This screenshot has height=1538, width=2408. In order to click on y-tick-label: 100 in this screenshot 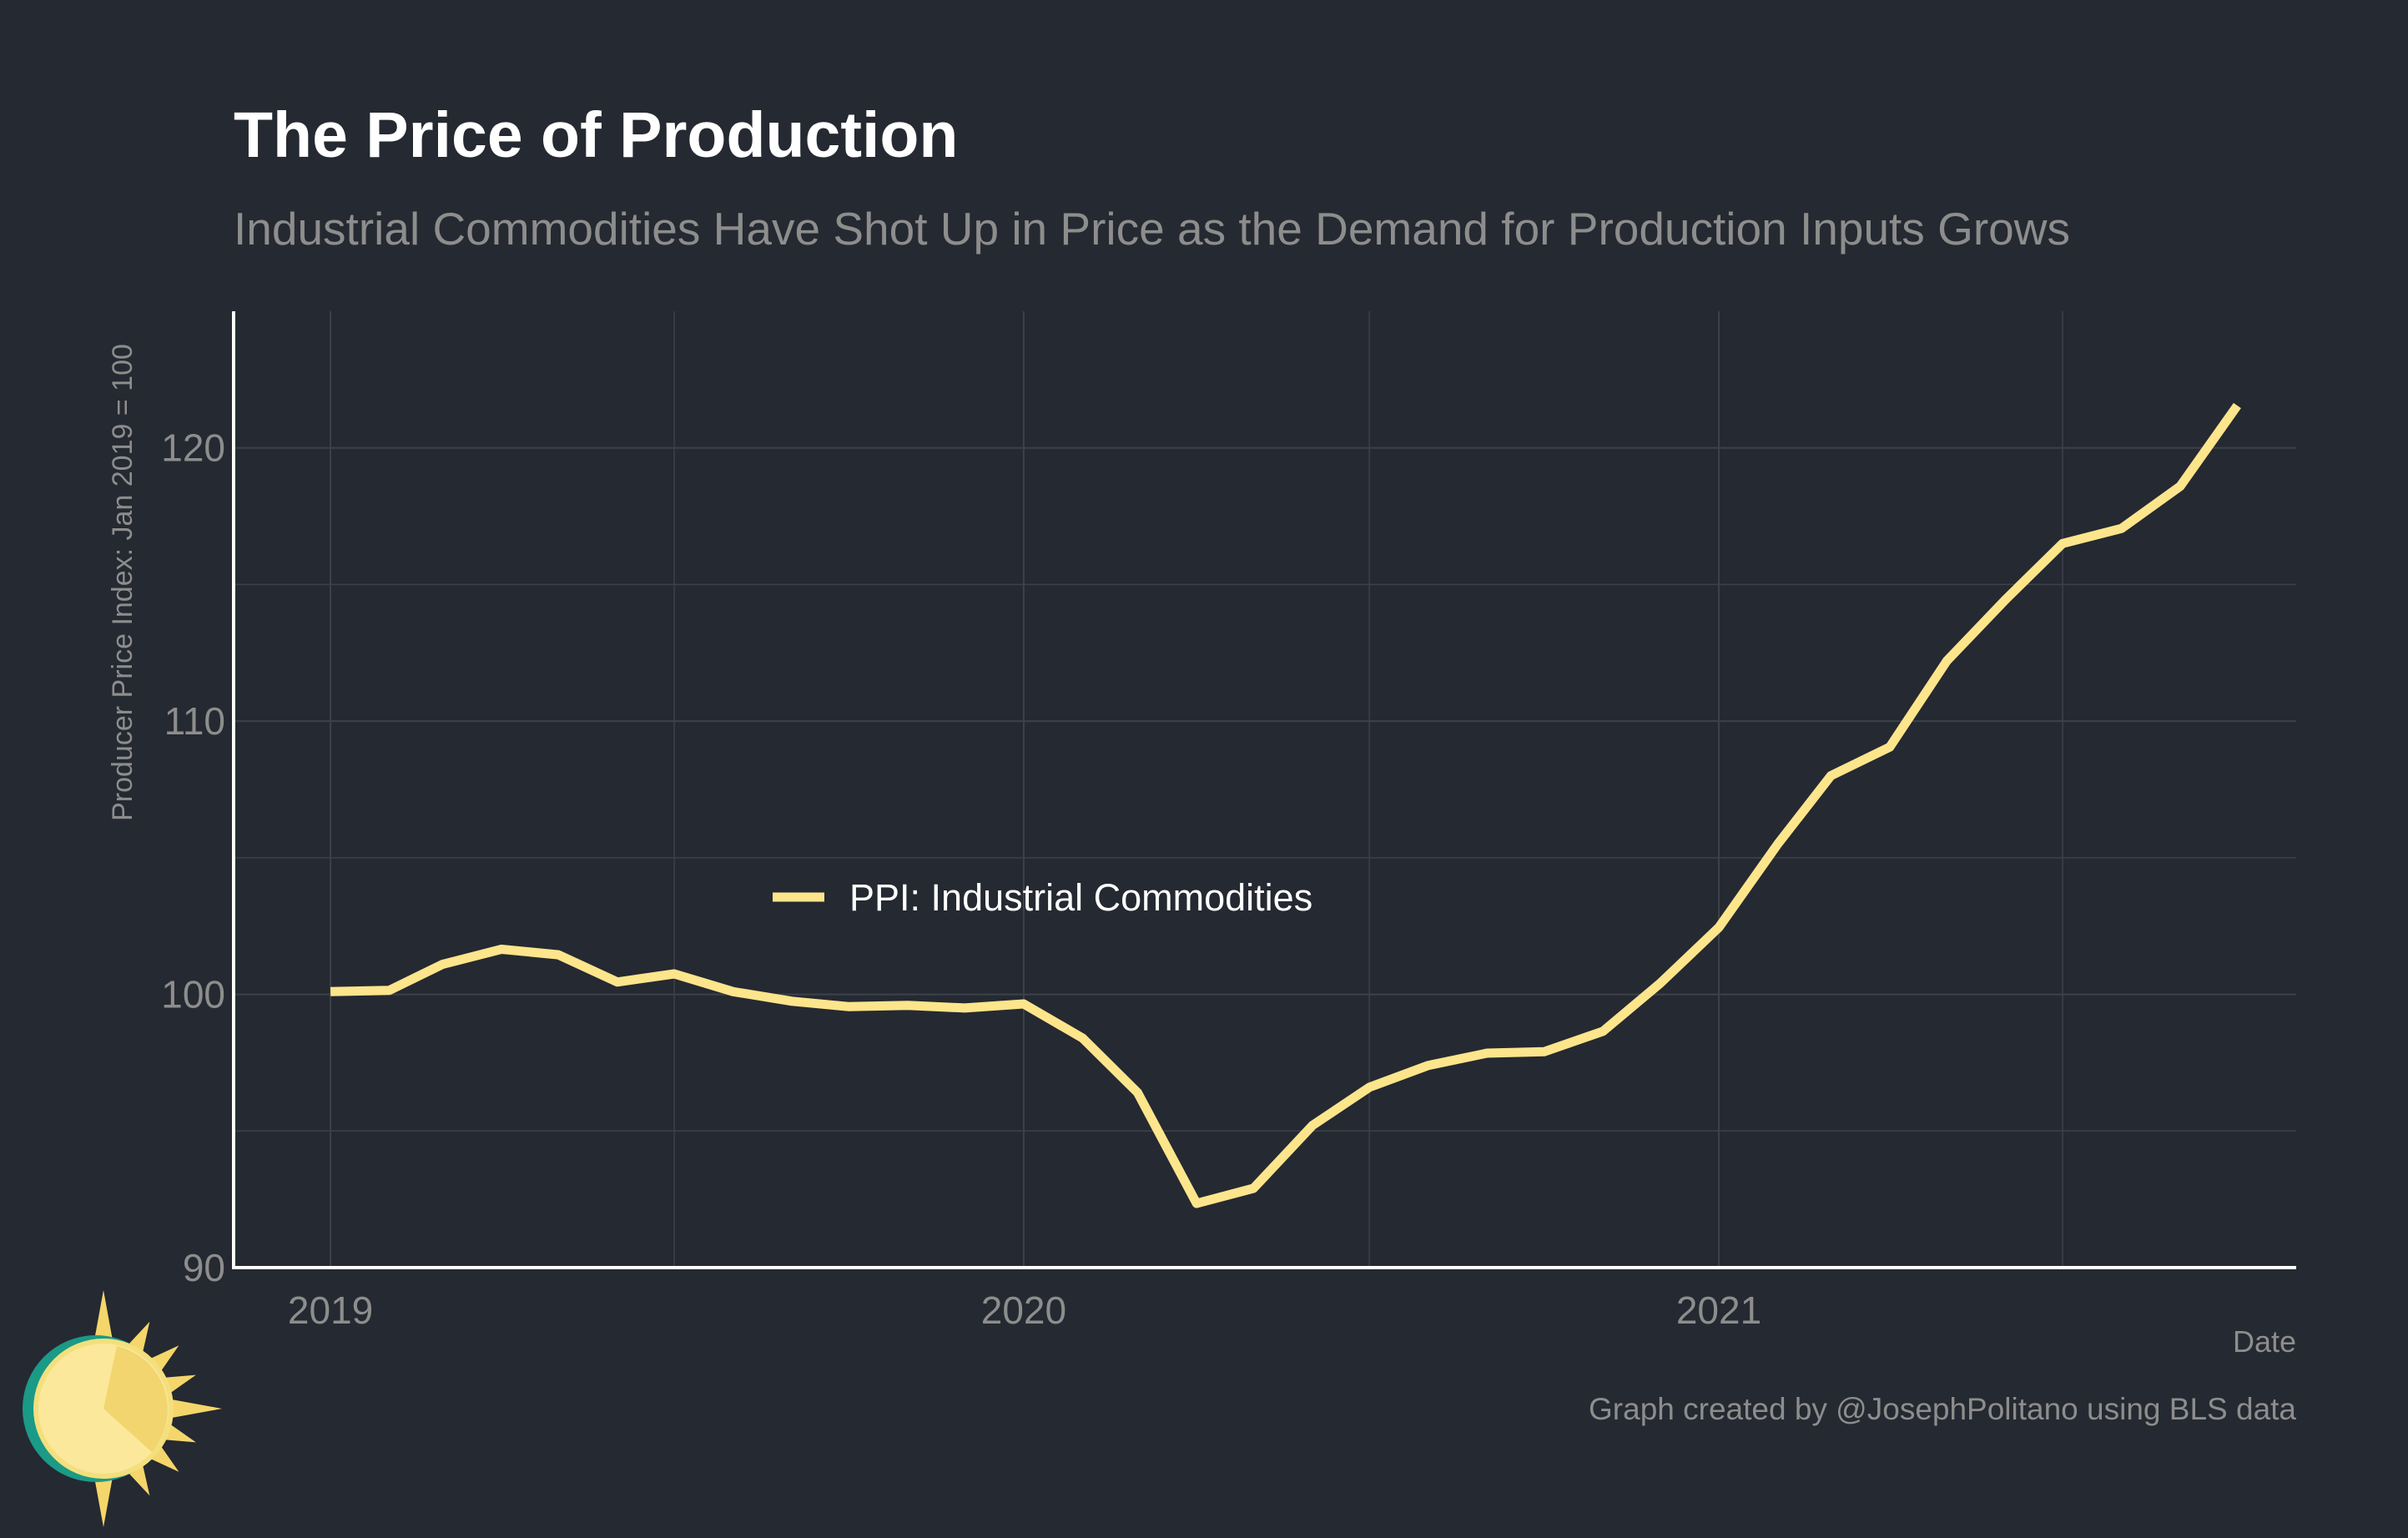, I will do `click(193, 994)`.